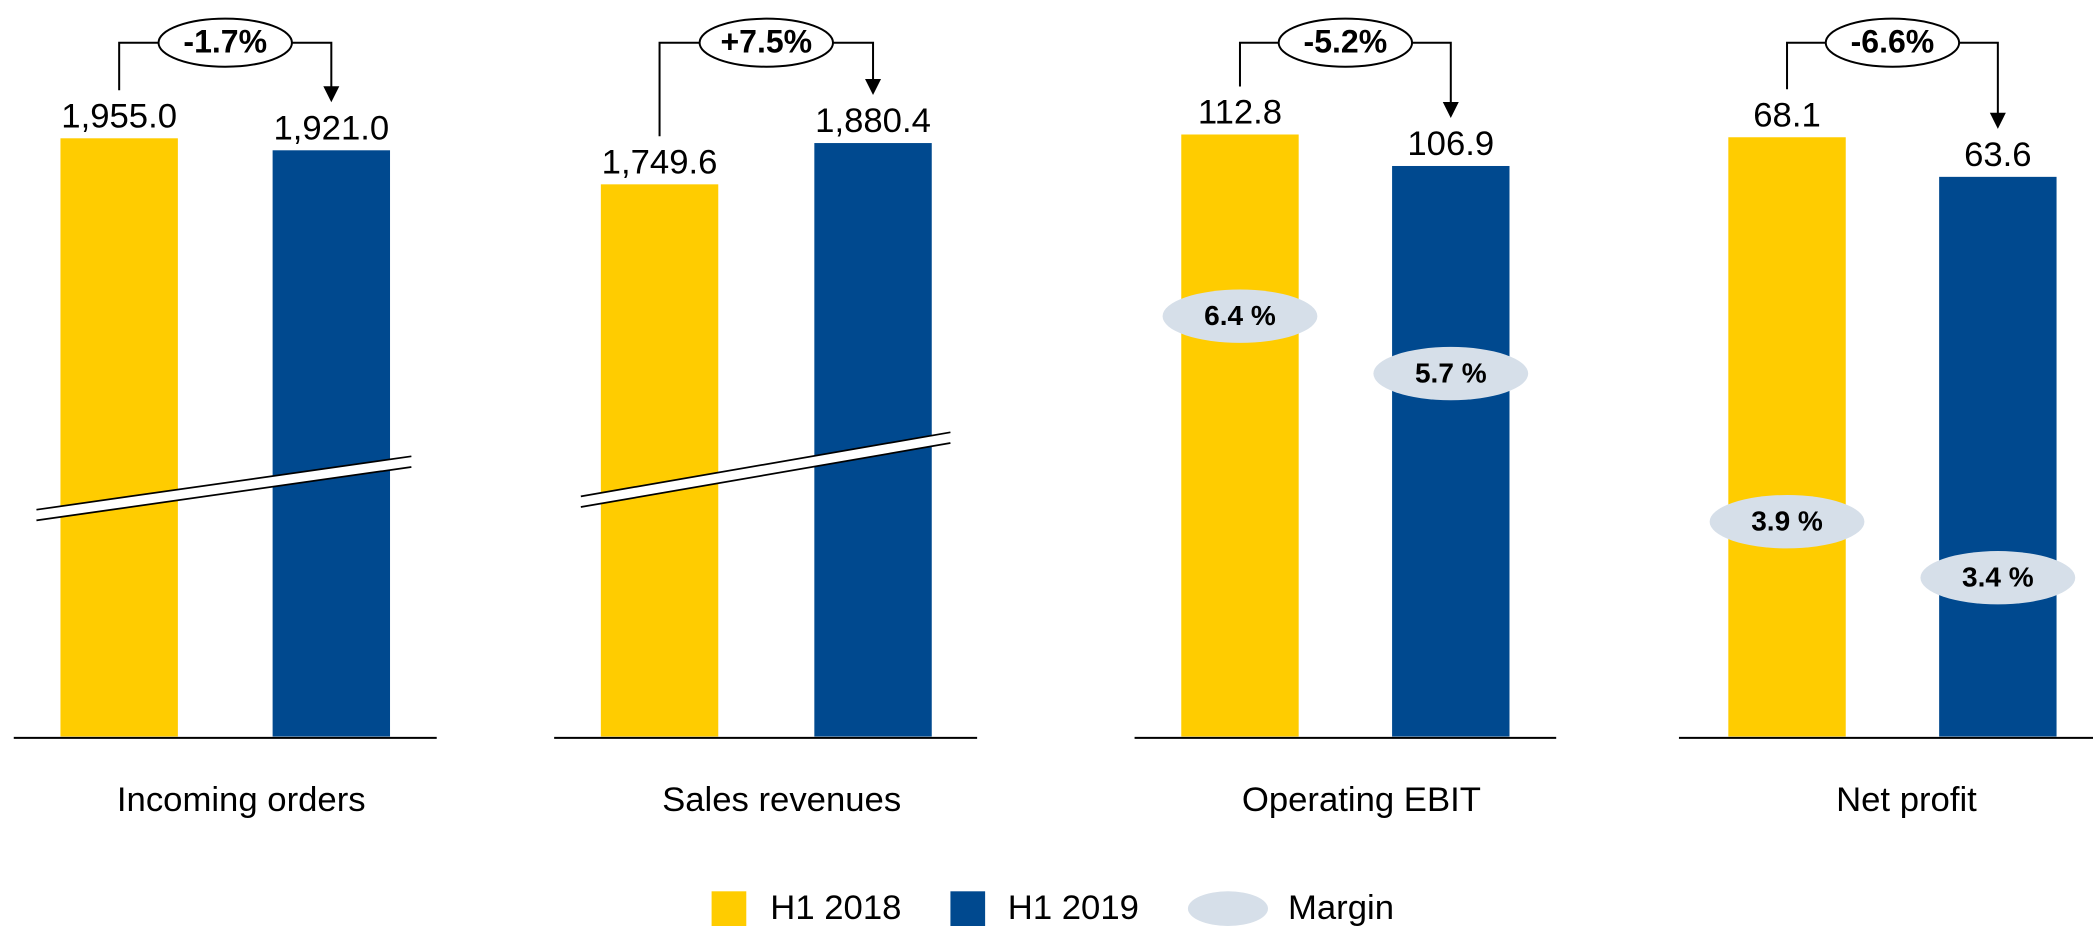 This screenshot has height=930, width=2093. Describe the element at coordinates (873, 121) in the screenshot. I see `value-label: 1,880.4` at that location.